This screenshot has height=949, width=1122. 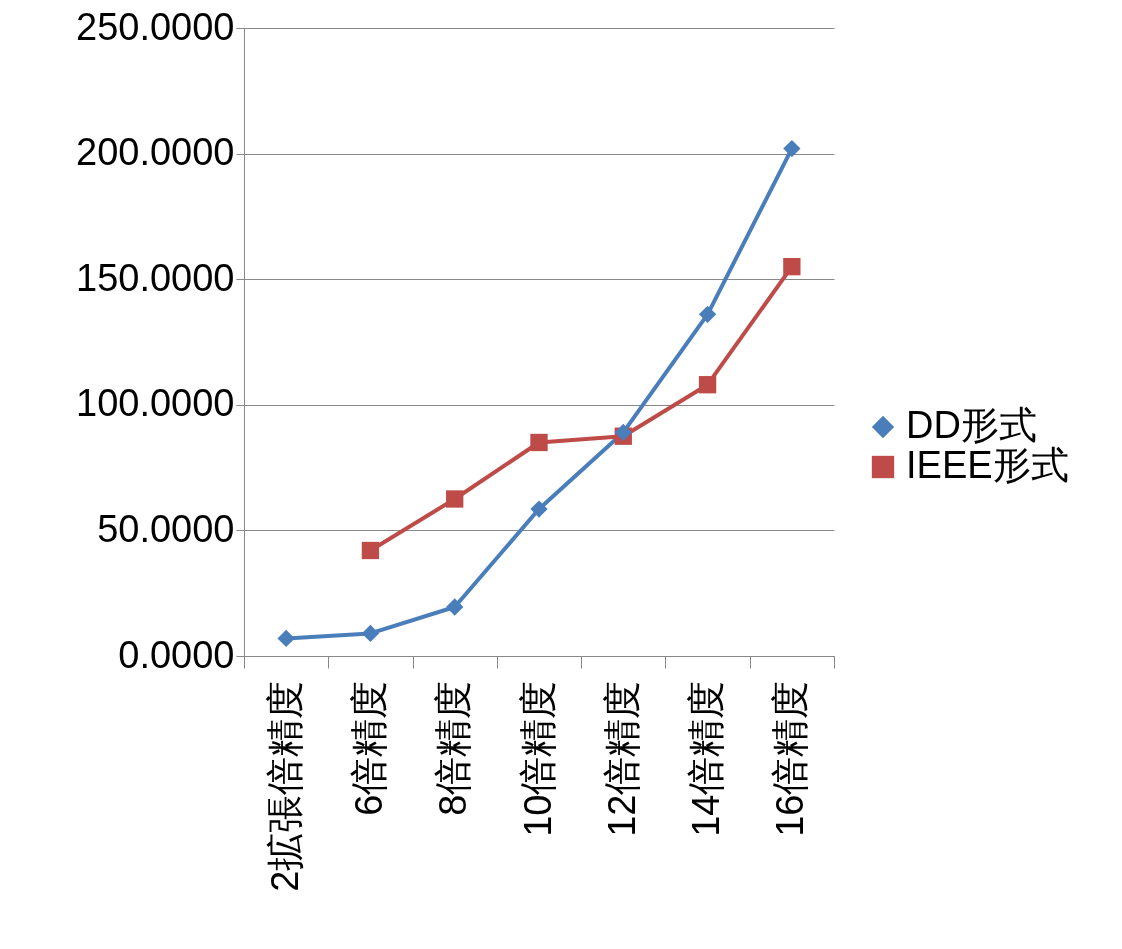 I want to click on x-tick-label: 2拡張倍精度, so click(x=284, y=786).